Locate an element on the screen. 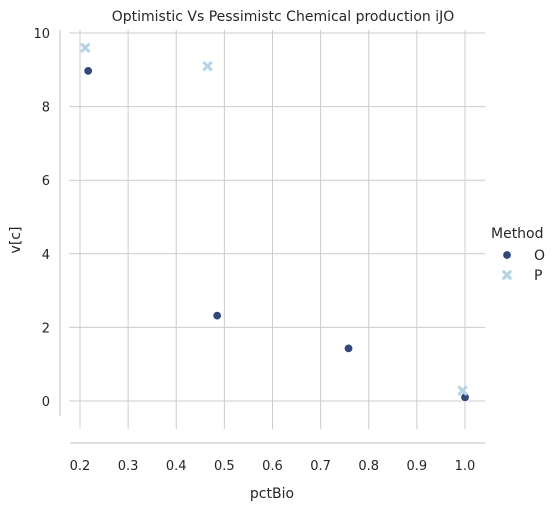 The image size is (559, 509). x-tick-label: 0.5 is located at coordinates (224, 466).